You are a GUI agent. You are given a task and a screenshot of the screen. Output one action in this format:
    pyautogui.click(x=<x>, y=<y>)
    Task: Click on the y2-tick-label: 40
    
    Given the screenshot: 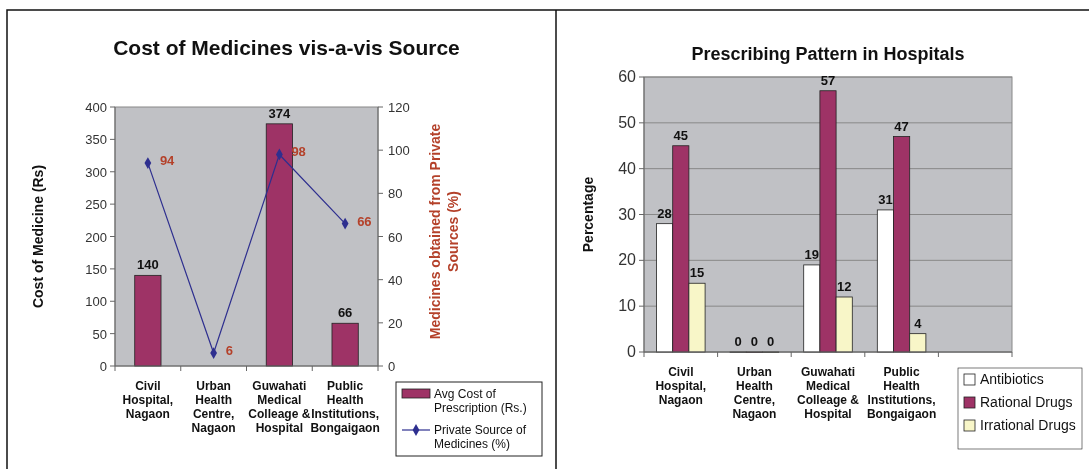 What is the action you would take?
    pyautogui.click(x=395, y=280)
    